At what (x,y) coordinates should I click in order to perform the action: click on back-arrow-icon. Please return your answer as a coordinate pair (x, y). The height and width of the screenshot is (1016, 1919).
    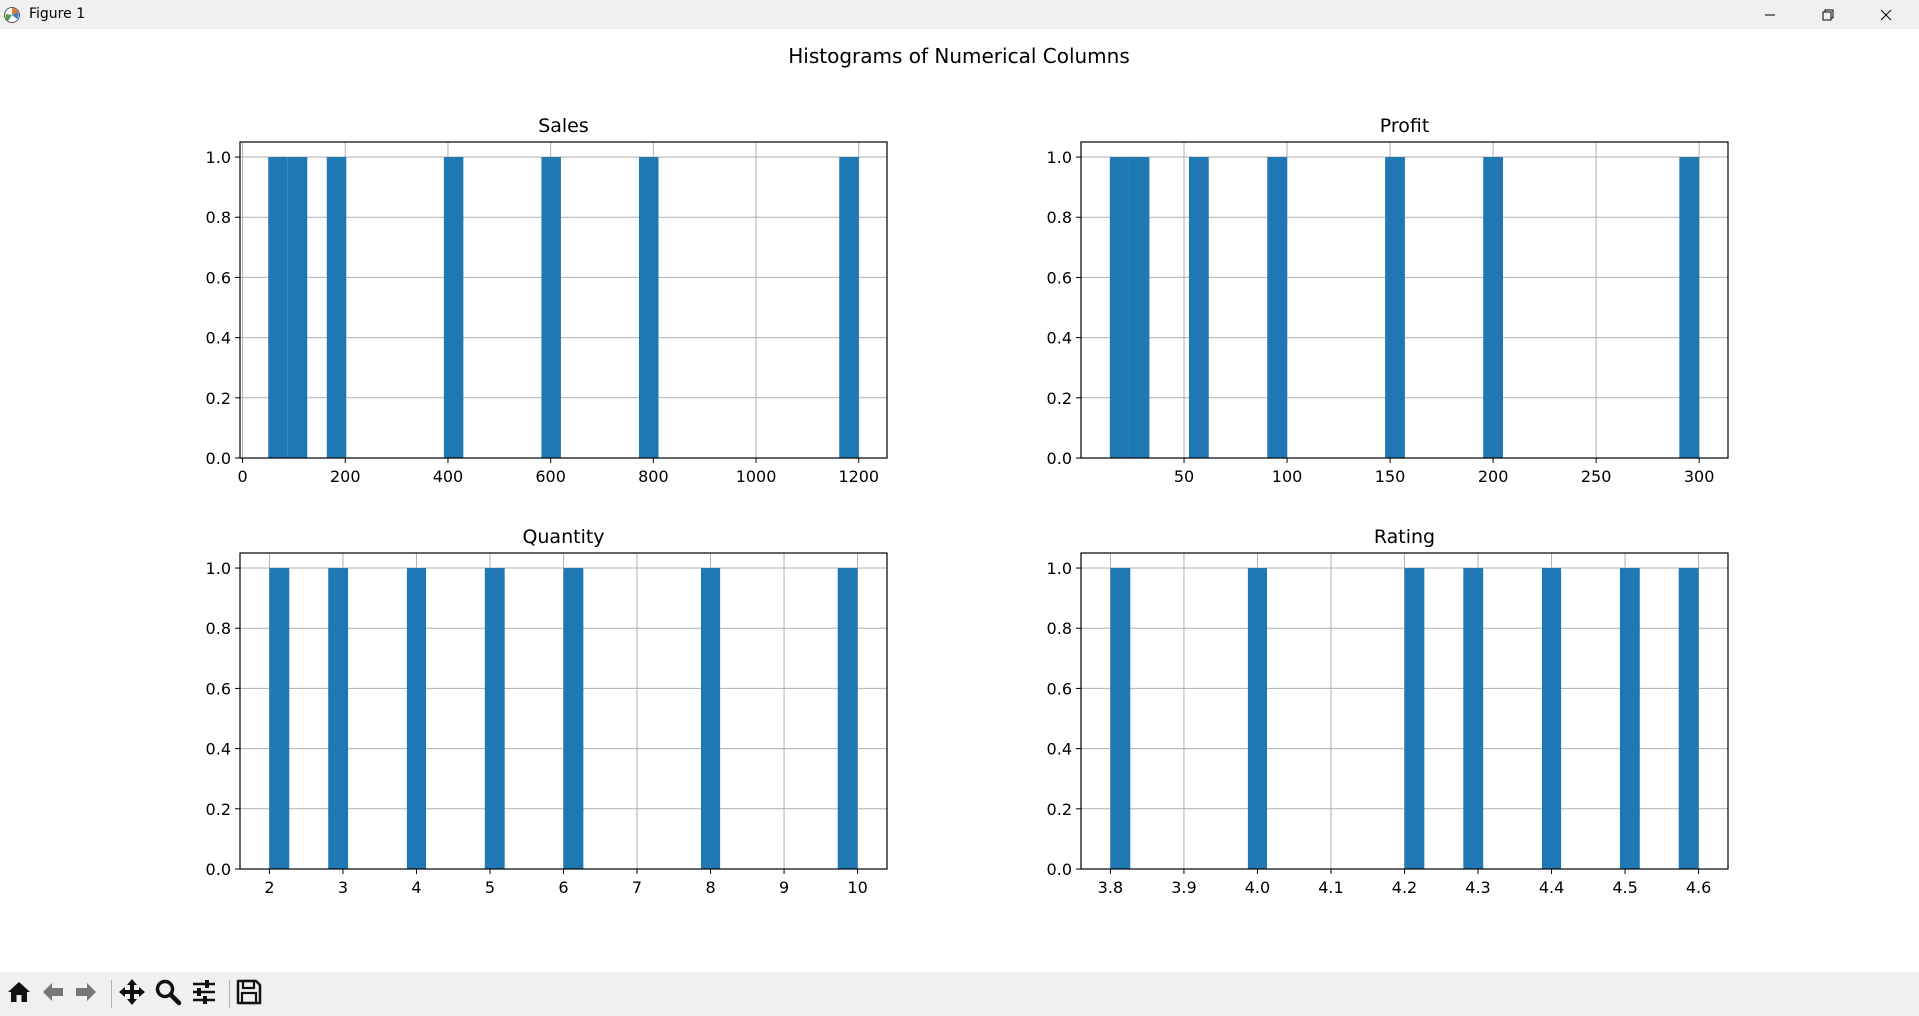
    Looking at the image, I should click on (53, 994).